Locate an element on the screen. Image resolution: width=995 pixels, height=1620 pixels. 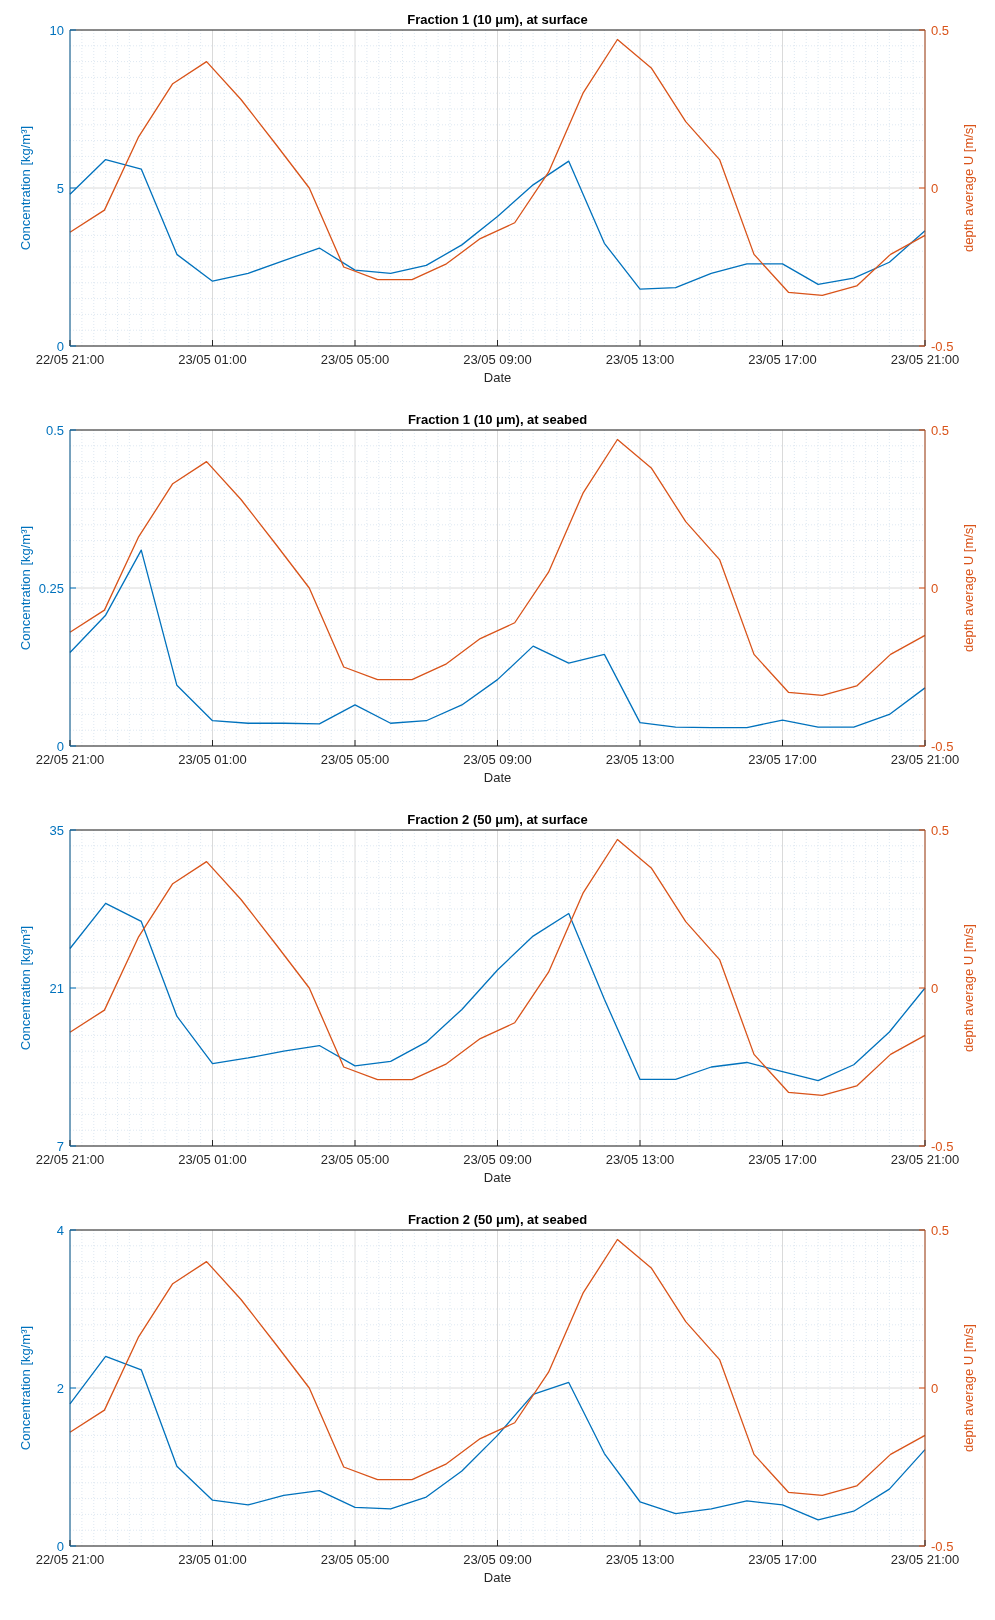
y-tick-label: 2 is located at coordinates (60, 1388).